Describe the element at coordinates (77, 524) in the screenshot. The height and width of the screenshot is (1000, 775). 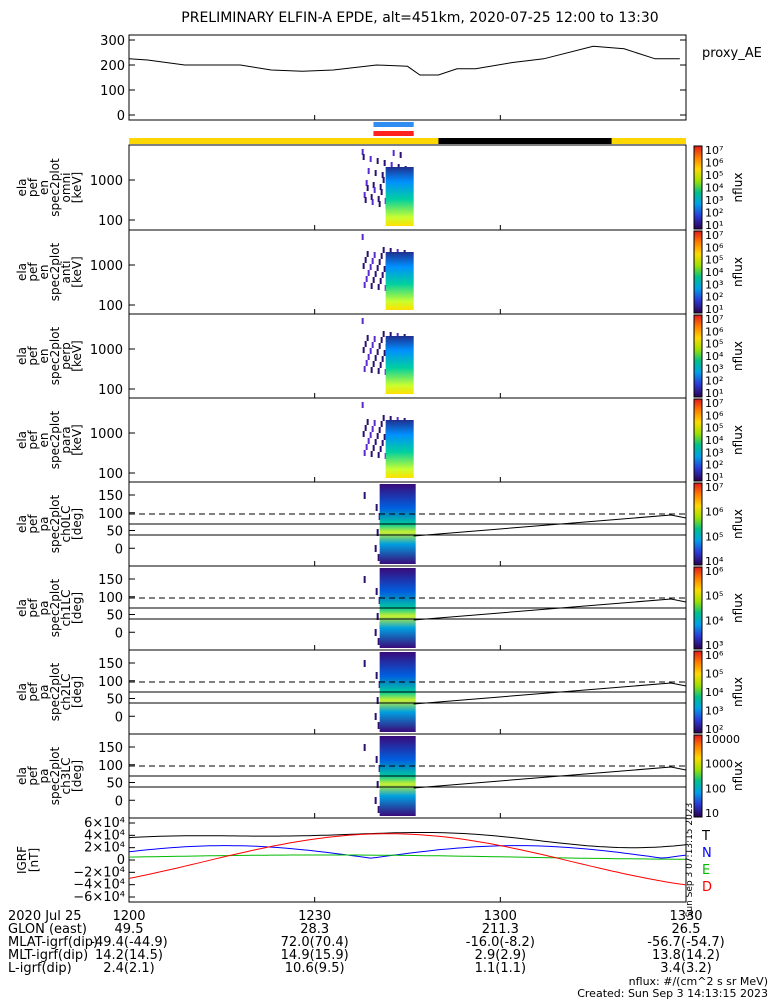
I see `pa0-ylabel: [deg]` at that location.